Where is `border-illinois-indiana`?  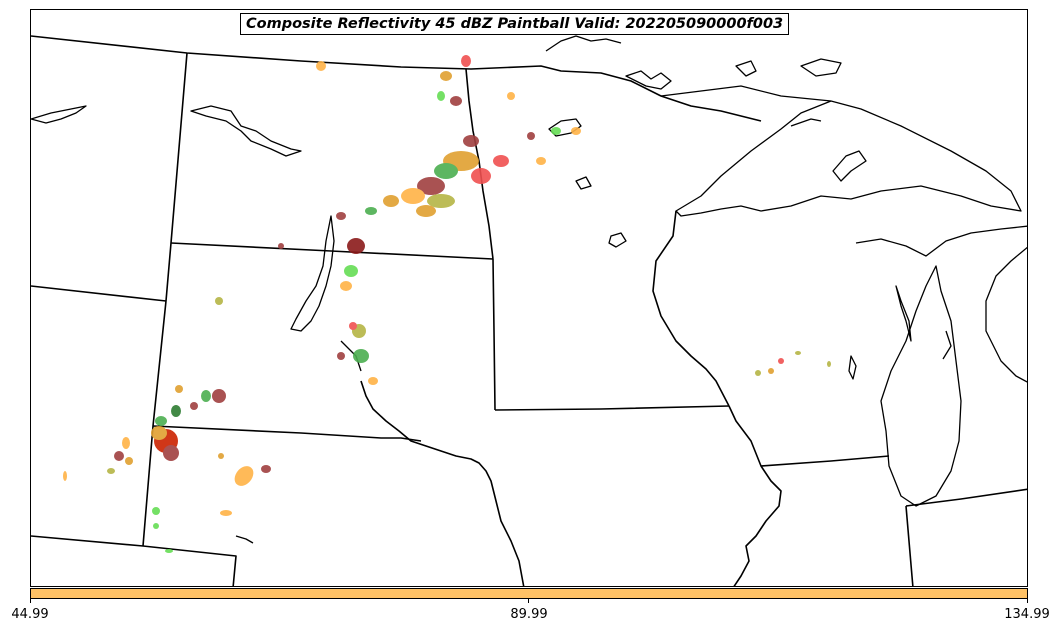 border-illinois-indiana is located at coordinates (909, 545).